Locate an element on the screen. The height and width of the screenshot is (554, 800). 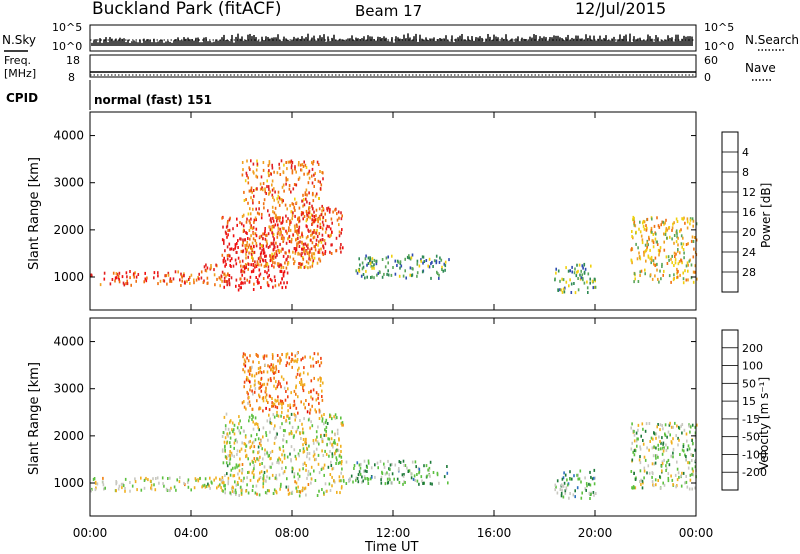
freq-tick-bottom: 8 is located at coordinates (71, 77).